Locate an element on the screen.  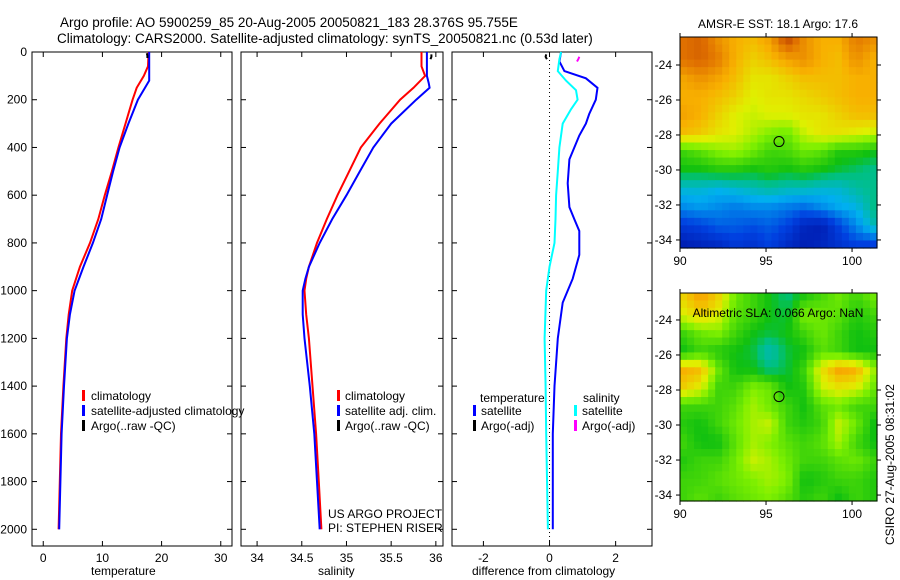
x-tick-label: 35.5 is located at coordinates (391, 558).